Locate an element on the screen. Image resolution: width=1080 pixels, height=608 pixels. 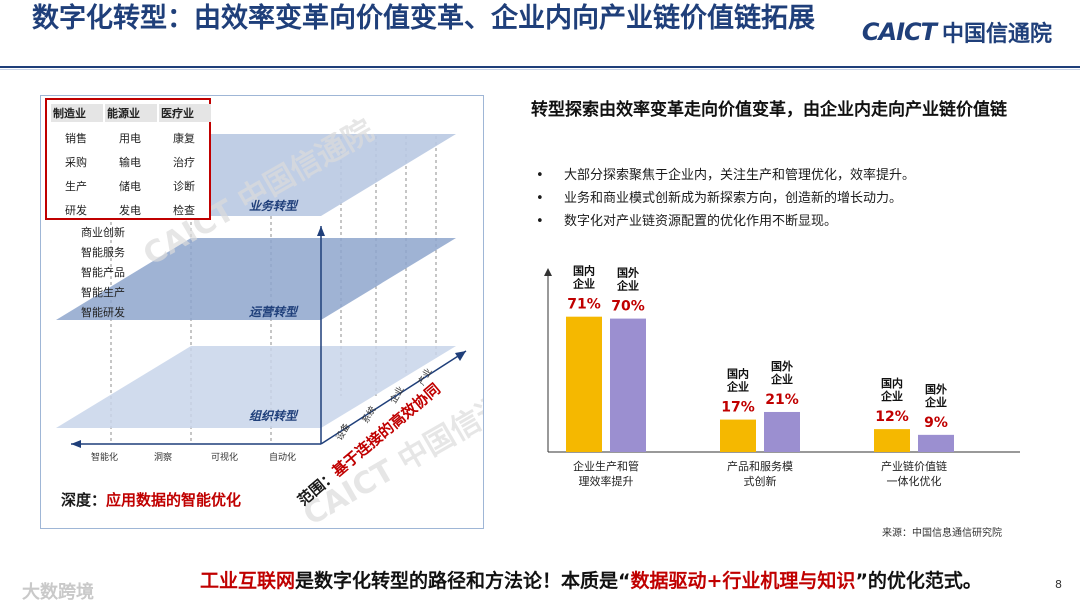
plane-operation is located at coordinates (256, 279).